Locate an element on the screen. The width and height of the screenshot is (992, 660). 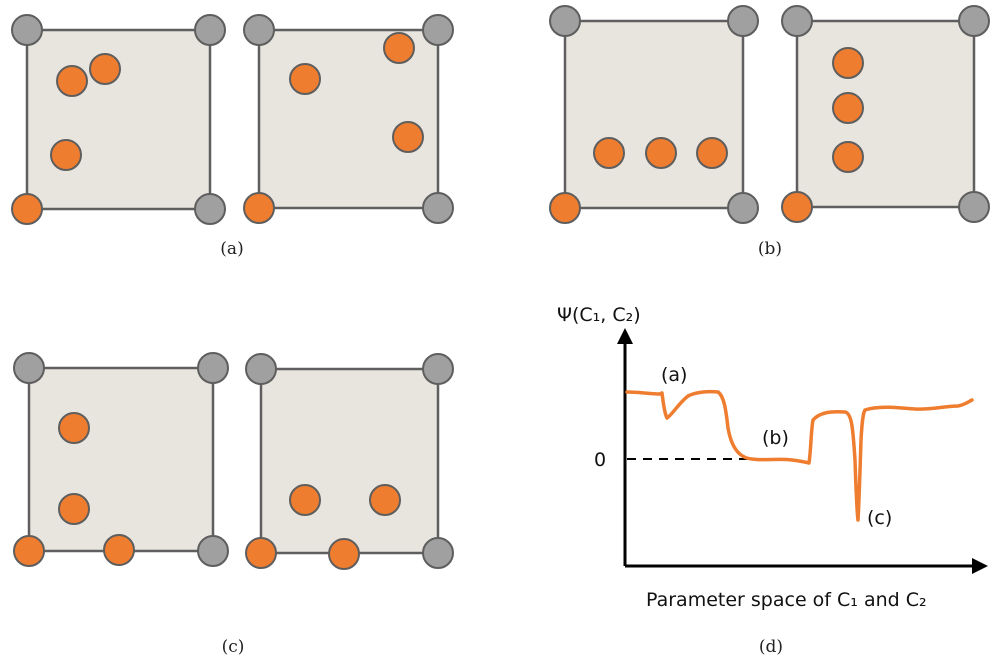
y-axis-arrow-icon is located at coordinates (625, 336).